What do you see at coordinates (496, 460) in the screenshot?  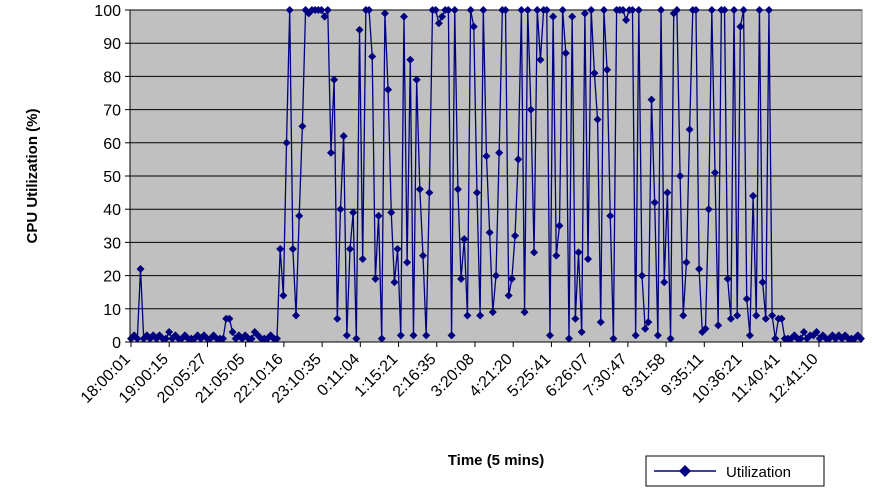 I see `x-axis-title: Time (5 mins)` at bounding box center [496, 460].